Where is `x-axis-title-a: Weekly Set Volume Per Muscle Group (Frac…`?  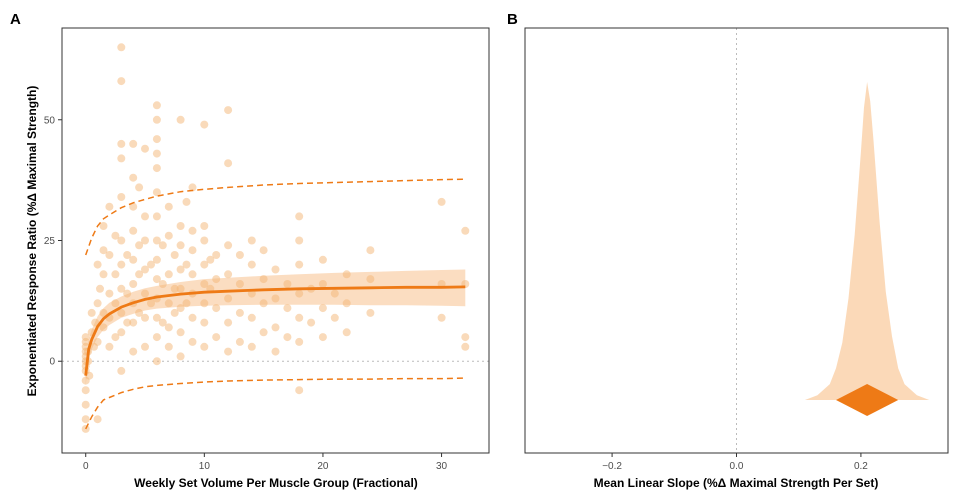
x-axis-title-a: Weekly Set Volume Per Muscle Group (Frac… is located at coordinates (276, 483).